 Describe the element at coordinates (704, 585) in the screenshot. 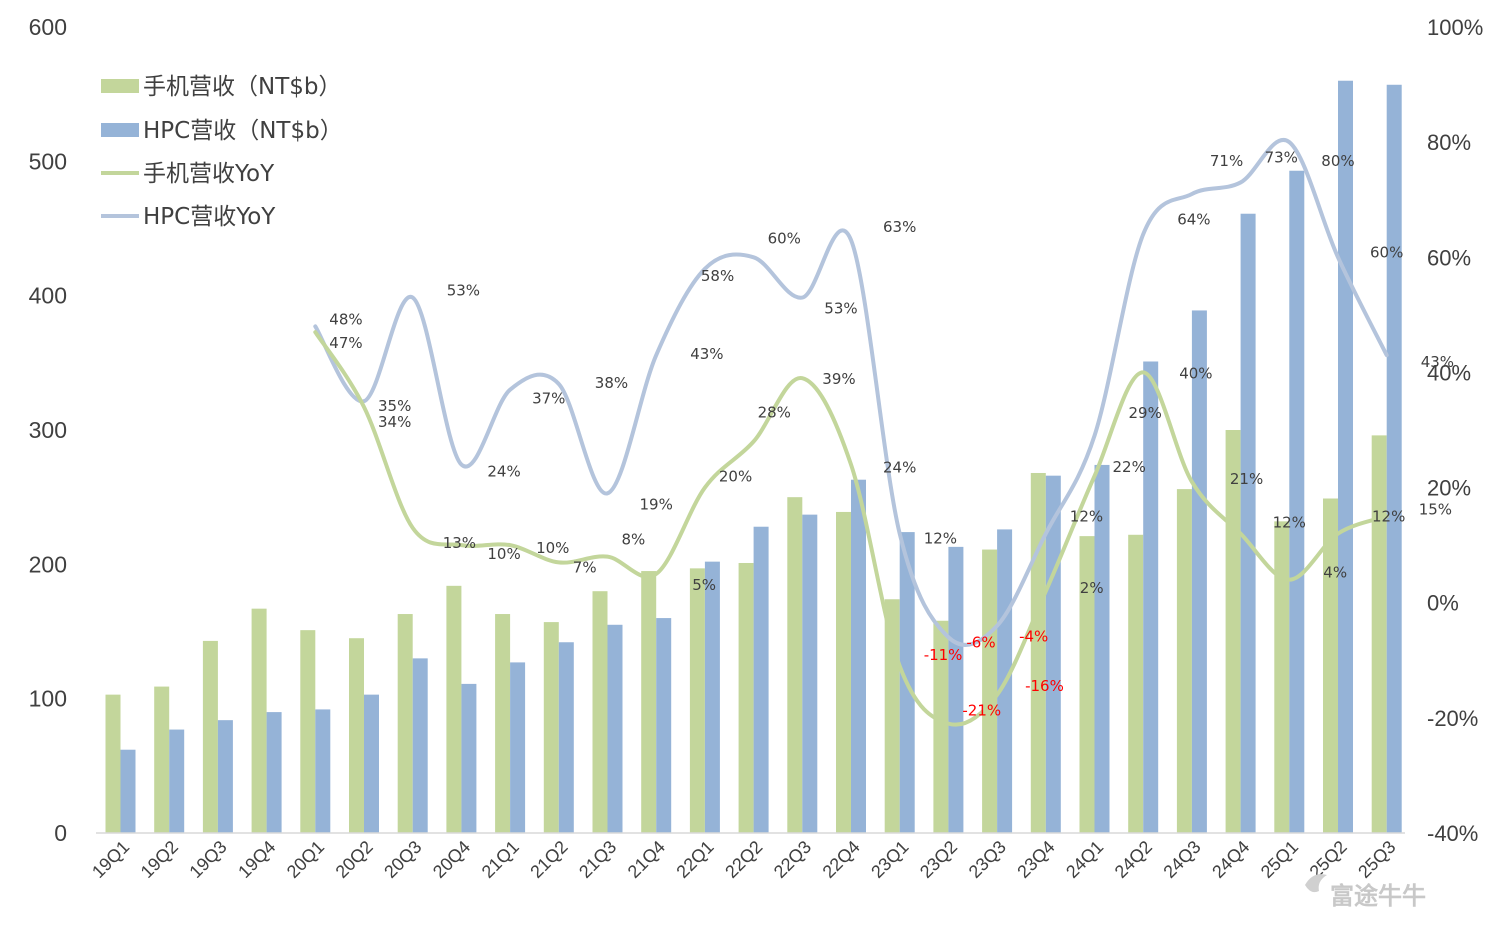

I see `data-label: 5%` at that location.